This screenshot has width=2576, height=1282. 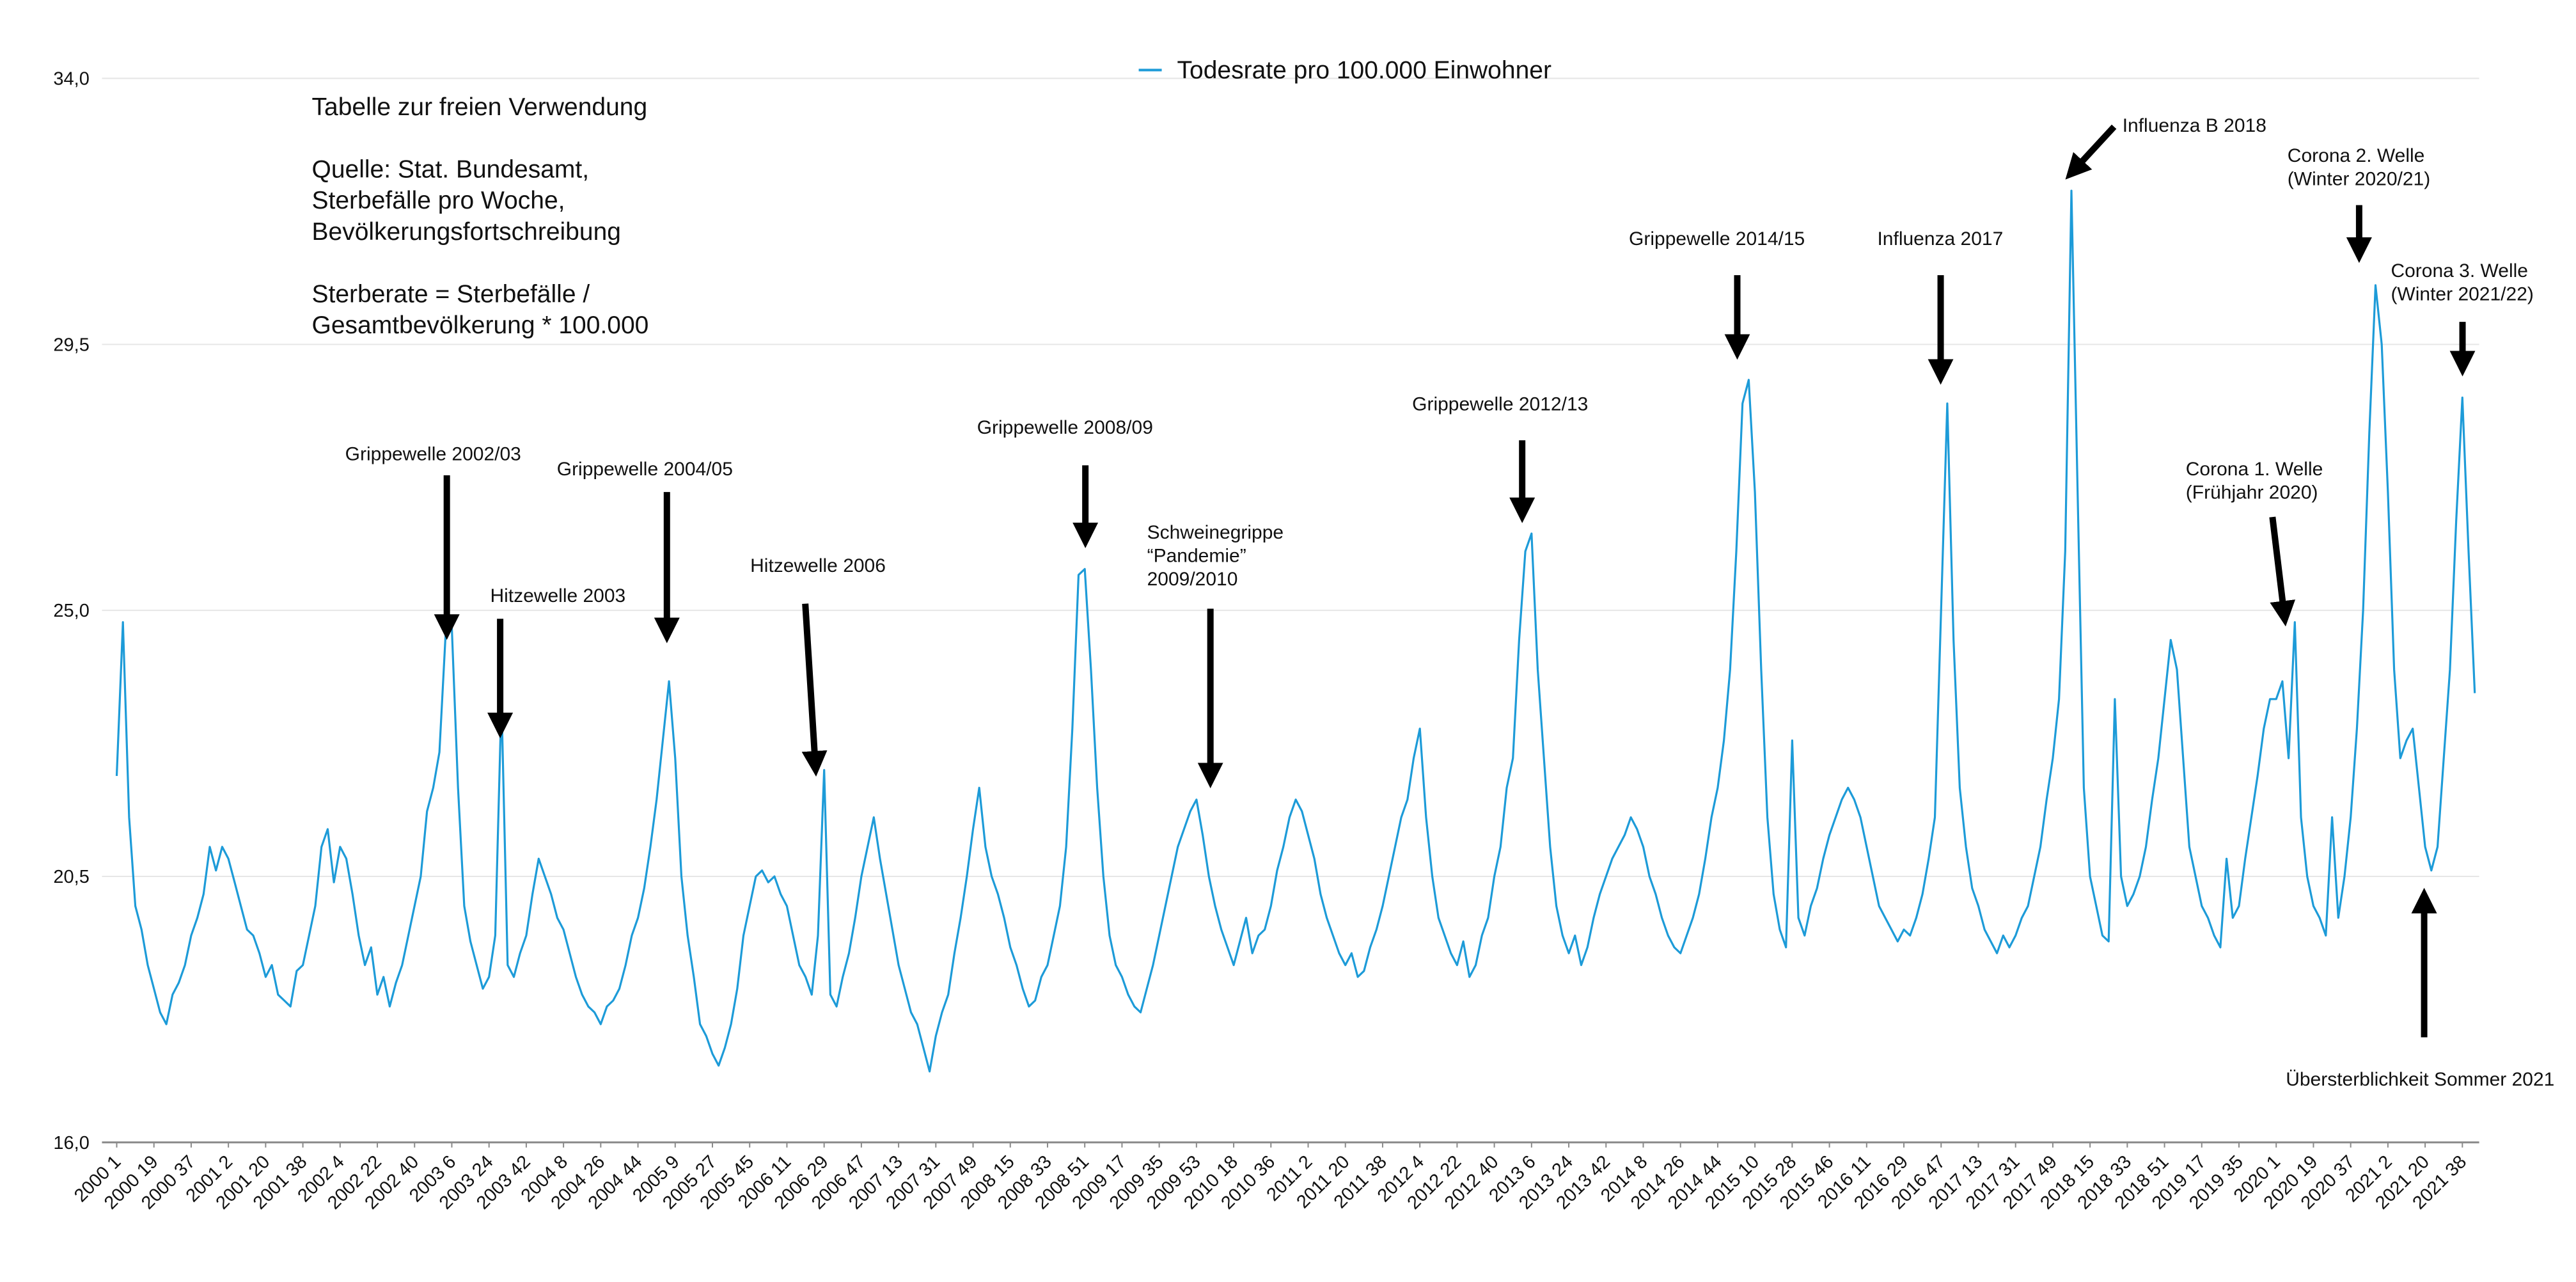 What do you see at coordinates (1364, 70) in the screenshot?
I see `legend-label: Todesrate pro 100.000 Einwohner` at bounding box center [1364, 70].